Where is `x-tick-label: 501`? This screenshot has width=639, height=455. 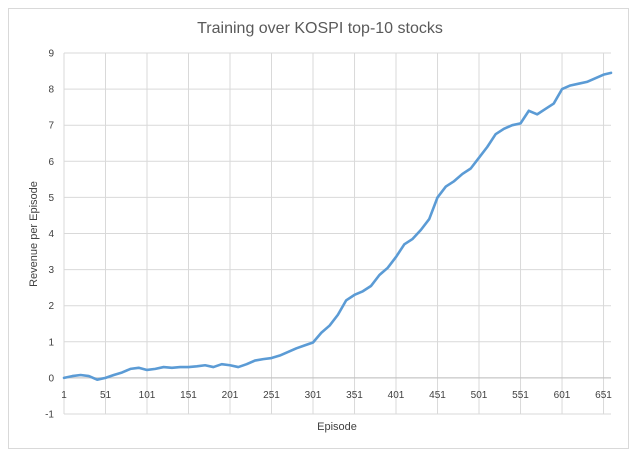 x-tick-label: 501 is located at coordinates (479, 395).